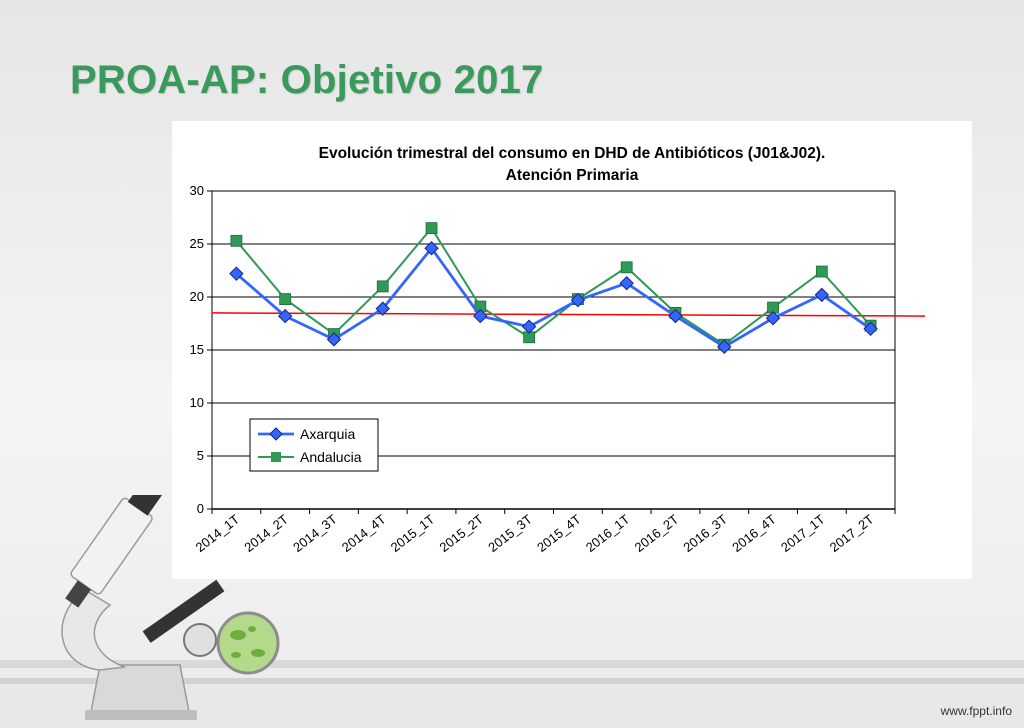  What do you see at coordinates (461, 533) in the screenshot?
I see `x-tick-label: 2015_2T` at bounding box center [461, 533].